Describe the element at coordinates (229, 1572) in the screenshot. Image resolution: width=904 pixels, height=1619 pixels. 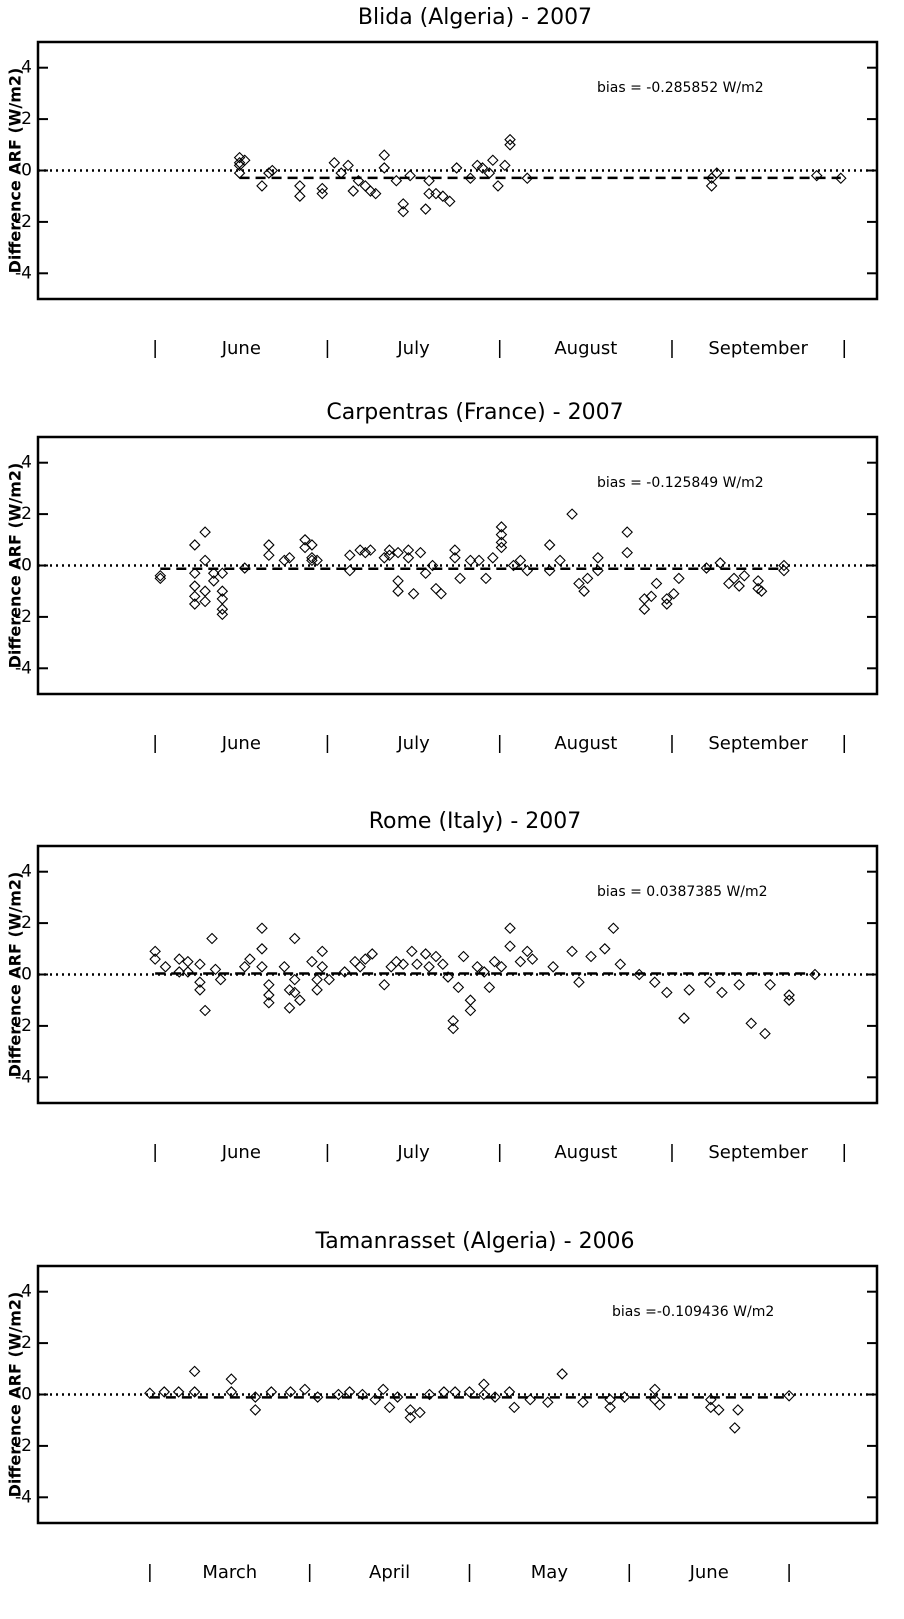
I see `x-tick-label: March` at that location.